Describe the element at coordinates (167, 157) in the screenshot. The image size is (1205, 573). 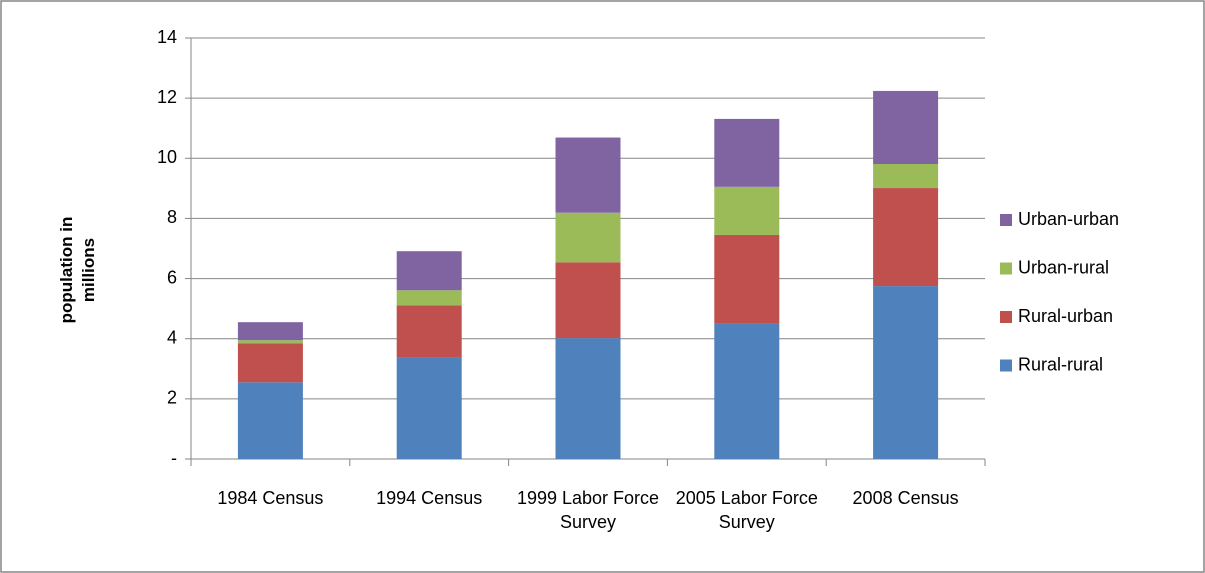
I see `y-tick-label: 10` at that location.